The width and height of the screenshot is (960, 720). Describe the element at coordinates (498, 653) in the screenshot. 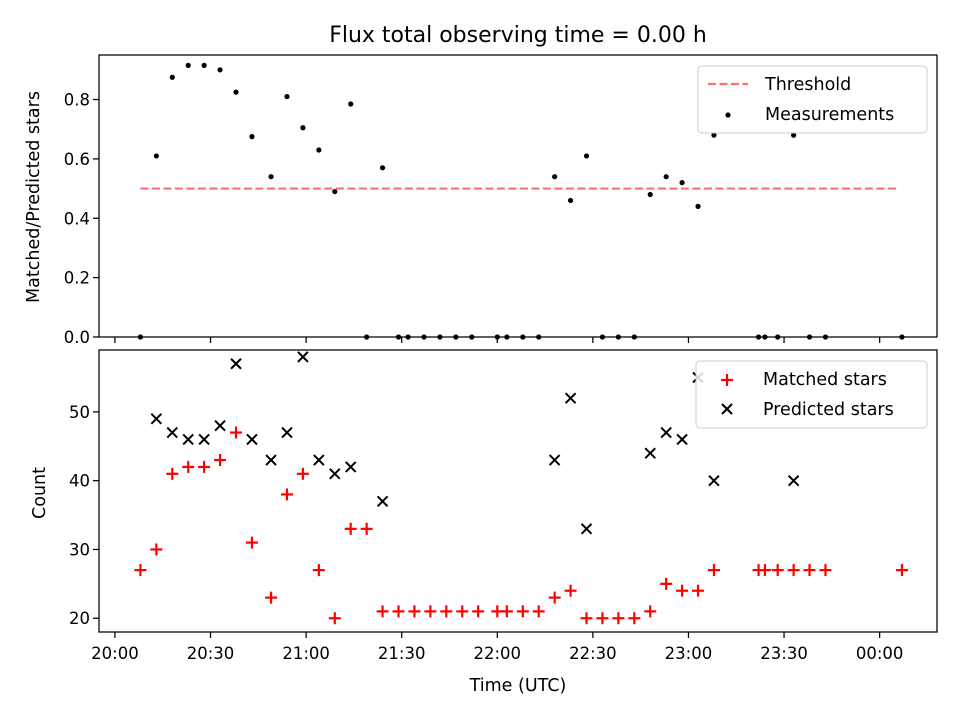

I see `x-tick-label: 22:00` at that location.